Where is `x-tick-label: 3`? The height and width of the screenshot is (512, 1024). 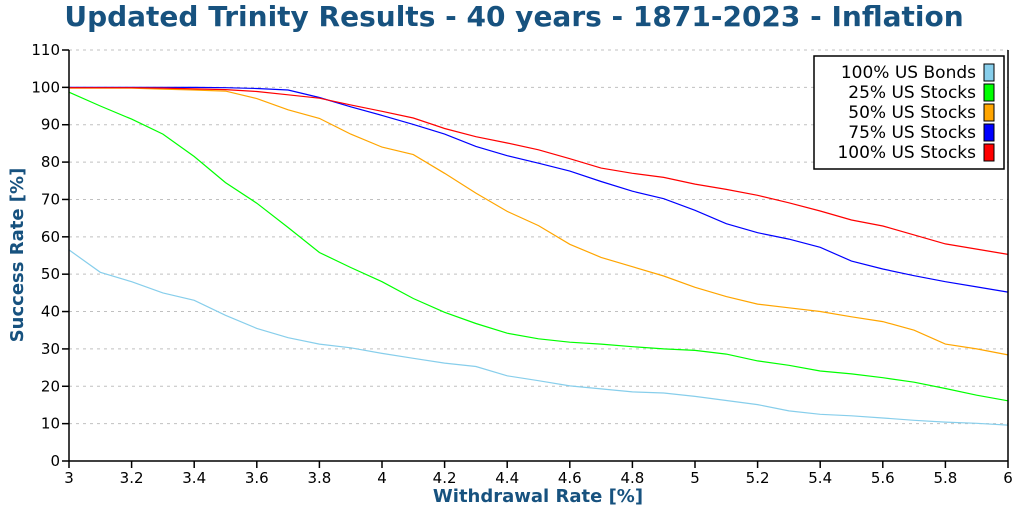
x-tick-label: 3 is located at coordinates (69, 478).